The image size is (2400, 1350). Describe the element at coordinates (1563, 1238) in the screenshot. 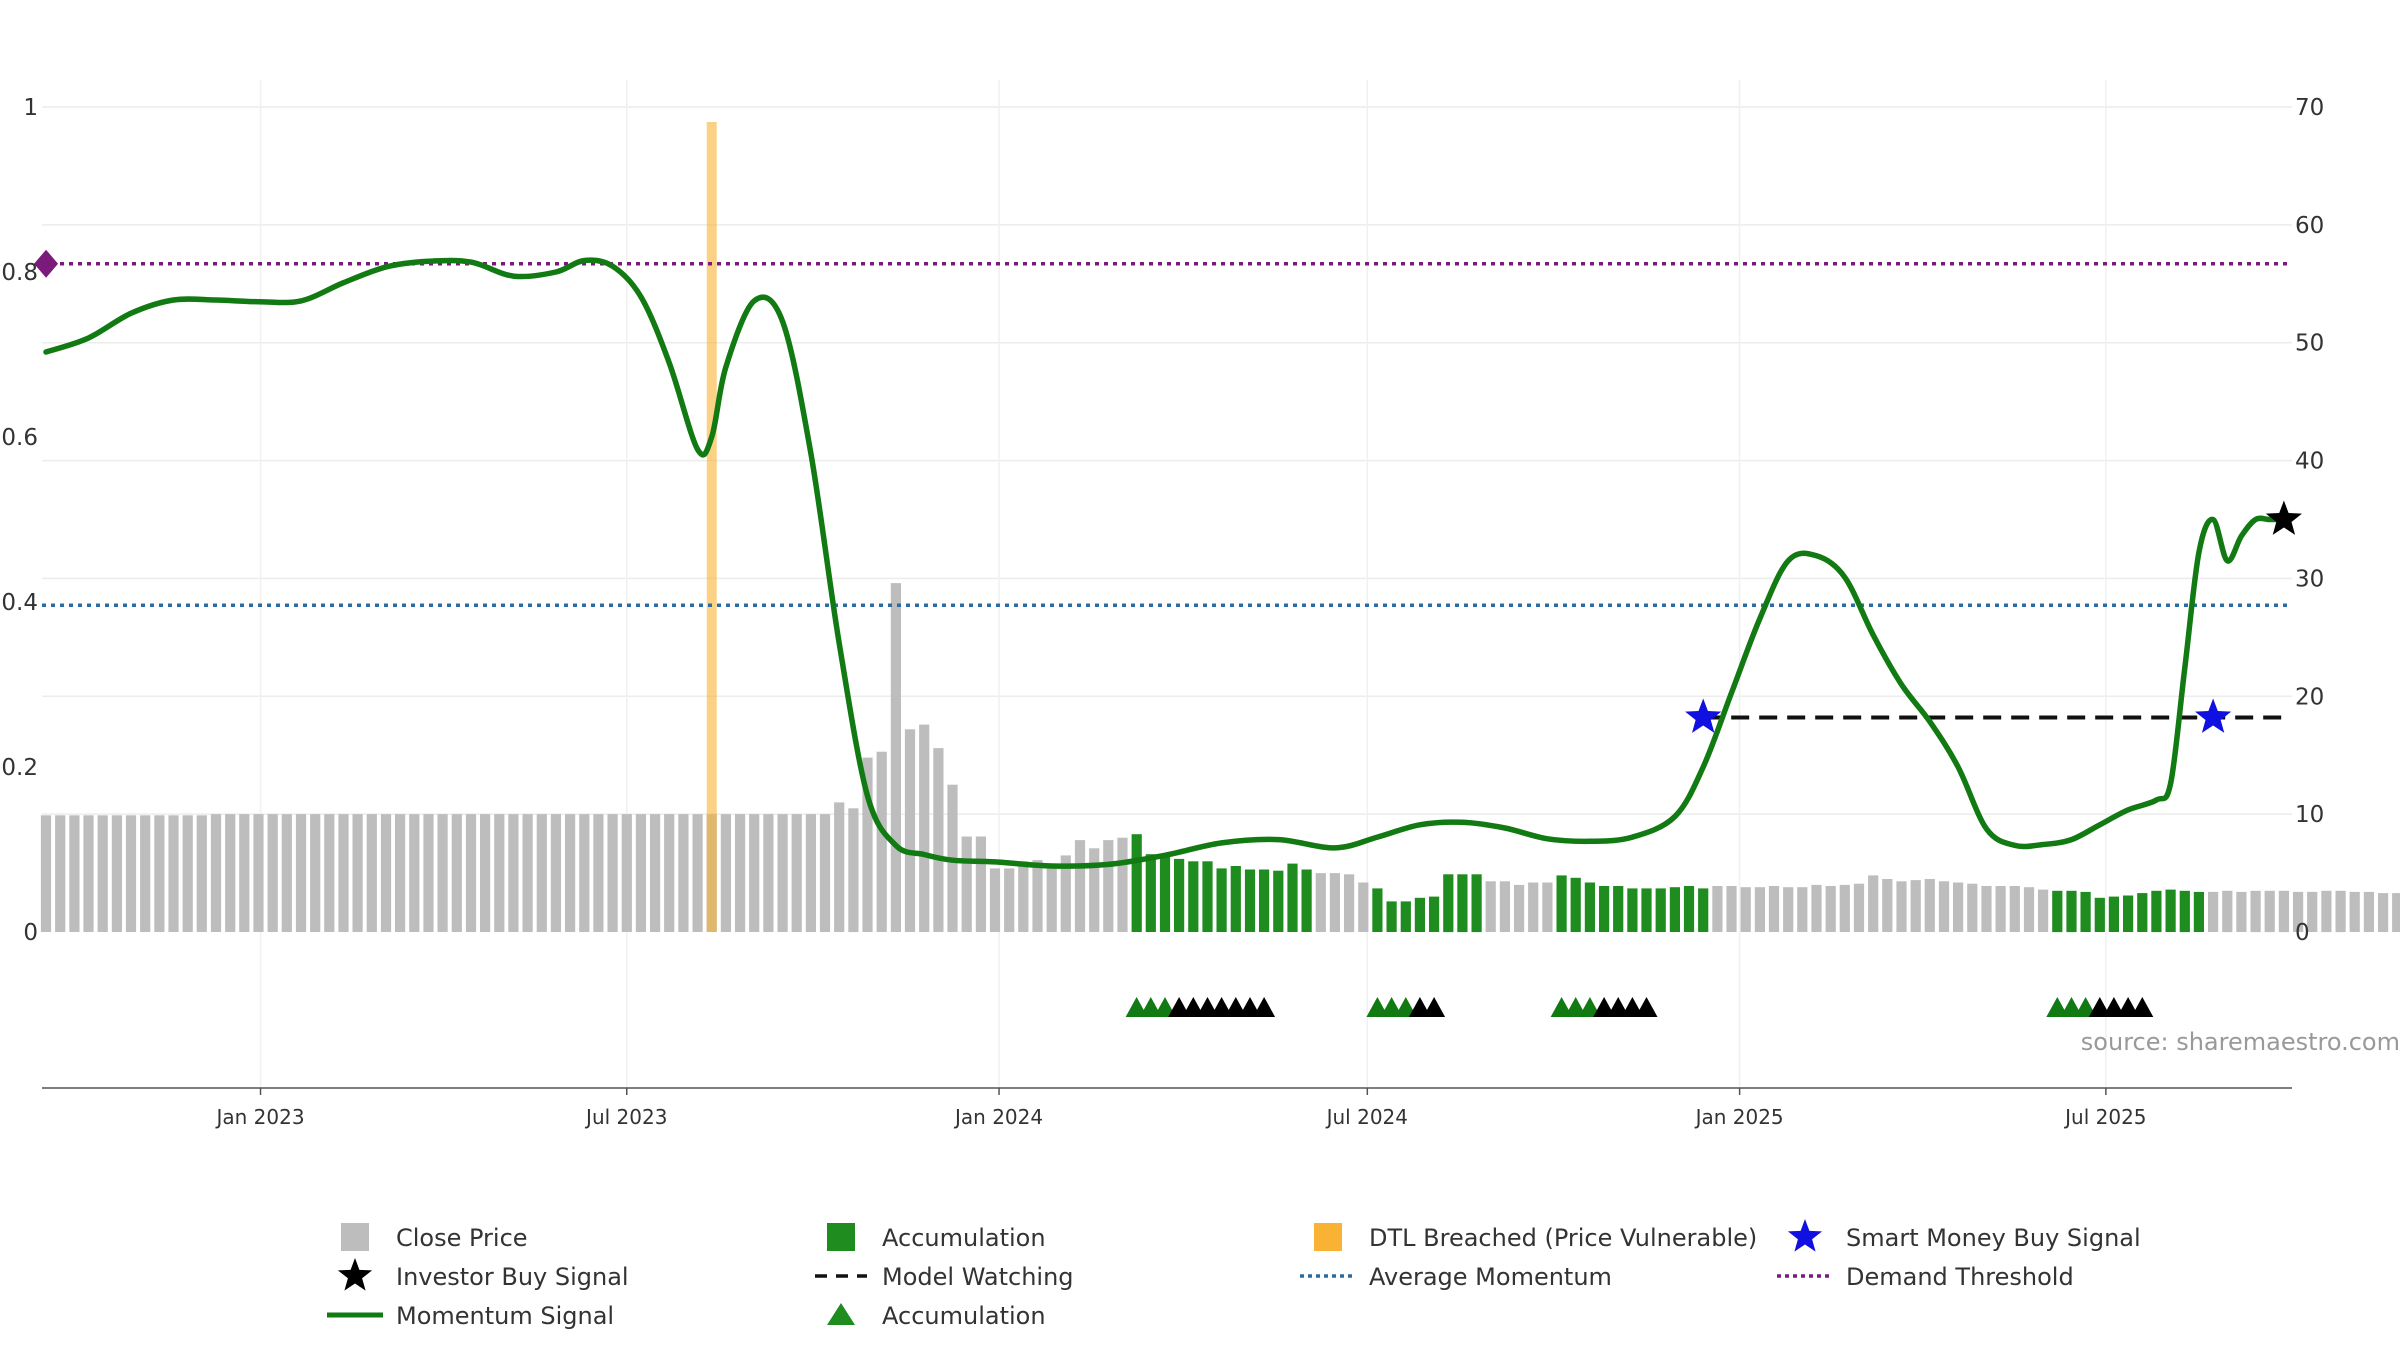

I see `legend-label: DTL Breached (Price Vulnerable)` at that location.